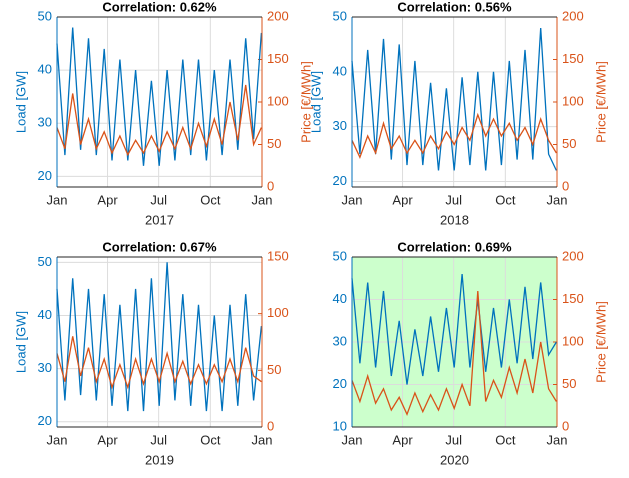 The width and height of the screenshot is (629, 478). What do you see at coordinates (159, 459) in the screenshot?
I see `x-axis-label: 2019` at bounding box center [159, 459].